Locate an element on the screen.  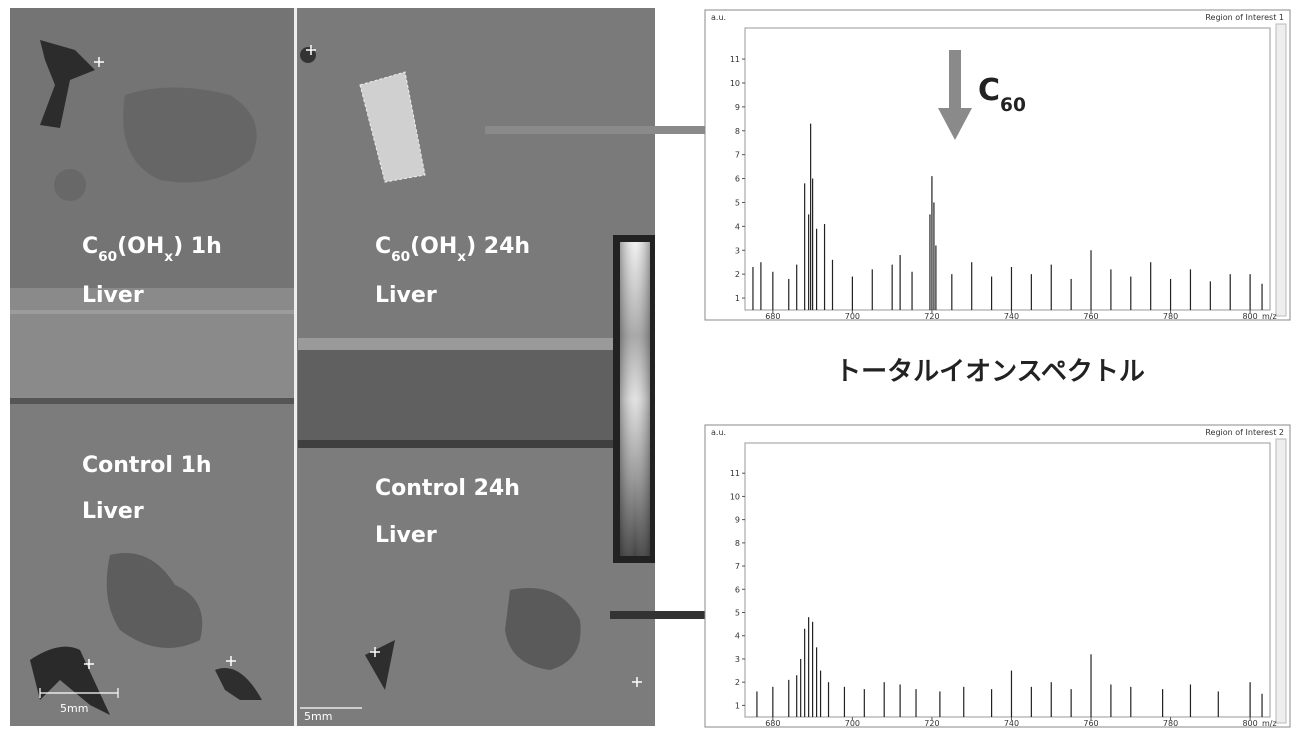
text-part: ) 1h is located at coordinates (197, 246).